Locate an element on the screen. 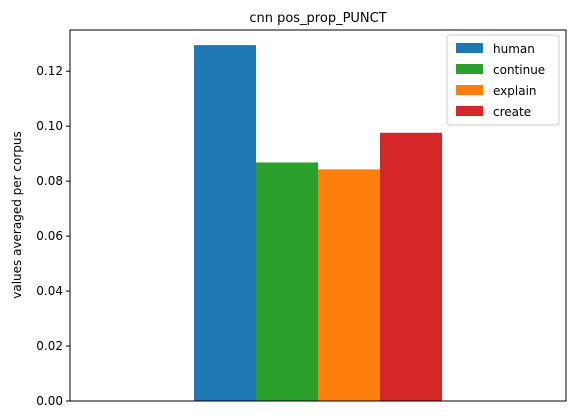 The image size is (576, 418). bar-human is located at coordinates (225, 223).